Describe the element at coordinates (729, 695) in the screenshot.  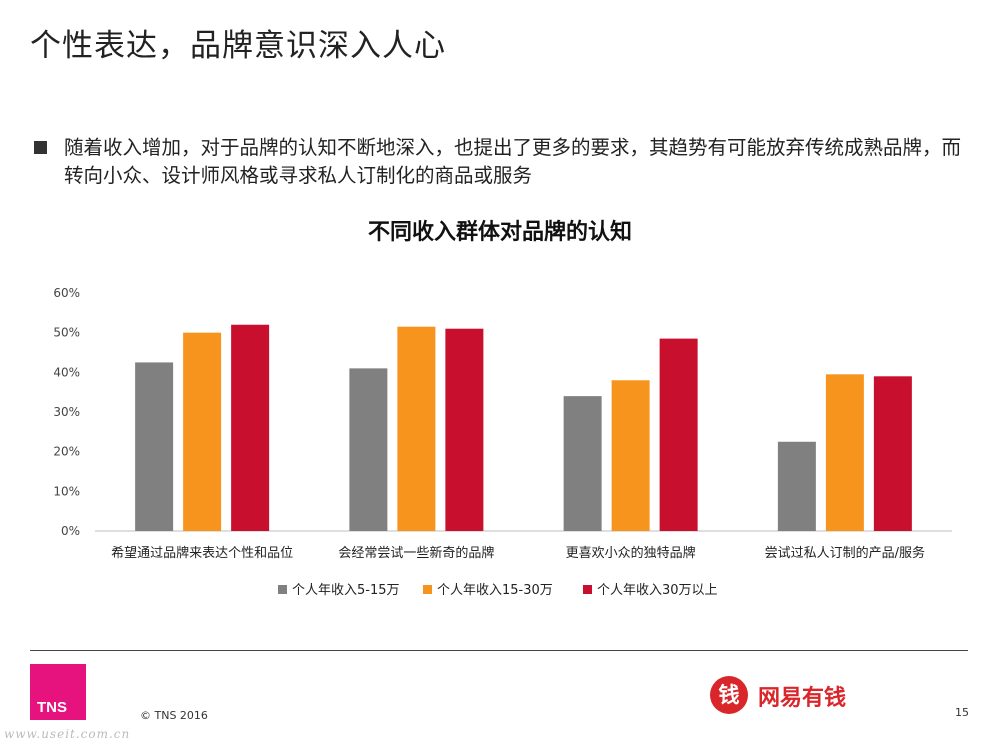
I see `brand-coin-icon: 钱` at that location.